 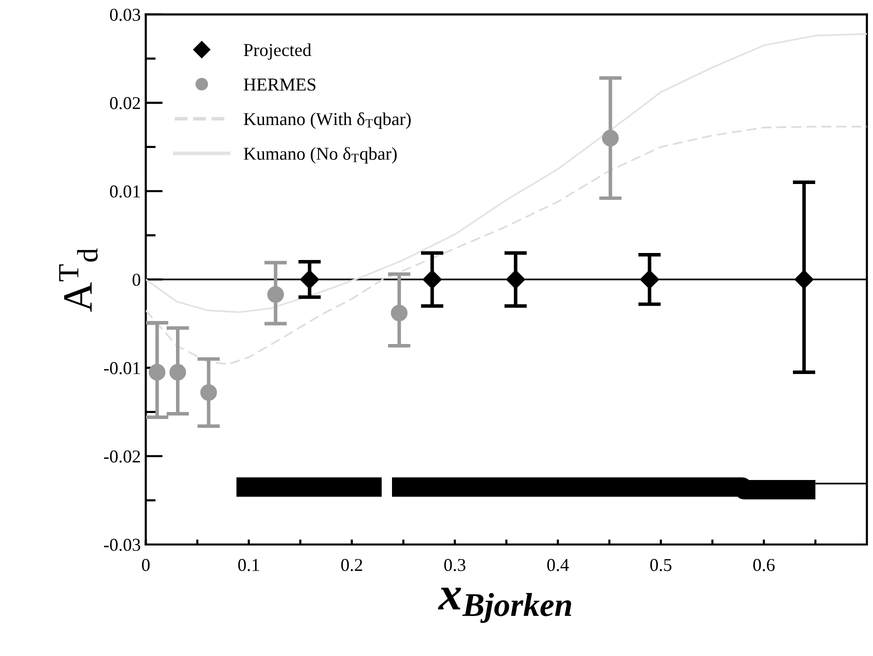 What do you see at coordinates (78, 280) in the screenshot?
I see `y-axis-title: A$^{T}$$_{d}$` at bounding box center [78, 280].